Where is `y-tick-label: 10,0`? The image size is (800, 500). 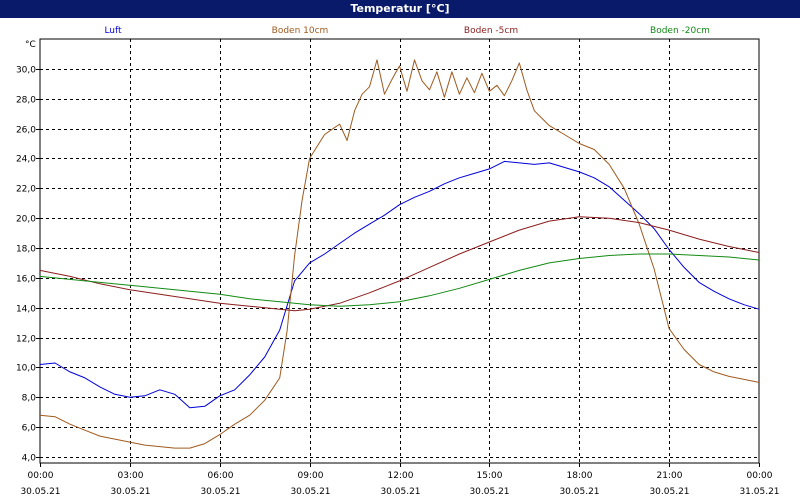
y-tick-label: 10,0 is located at coordinates (26, 369).